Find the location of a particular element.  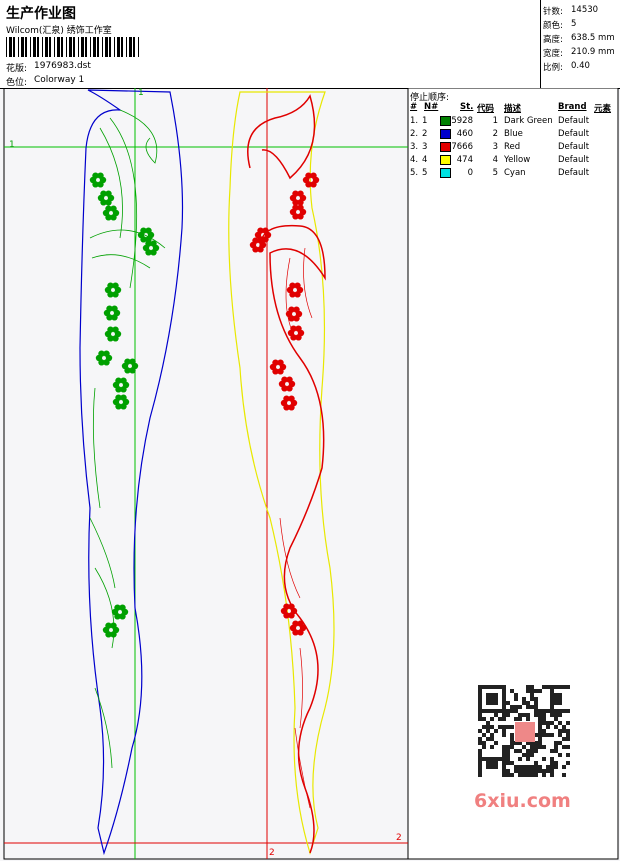

table-cell: 4. is located at coordinates (414, 160).